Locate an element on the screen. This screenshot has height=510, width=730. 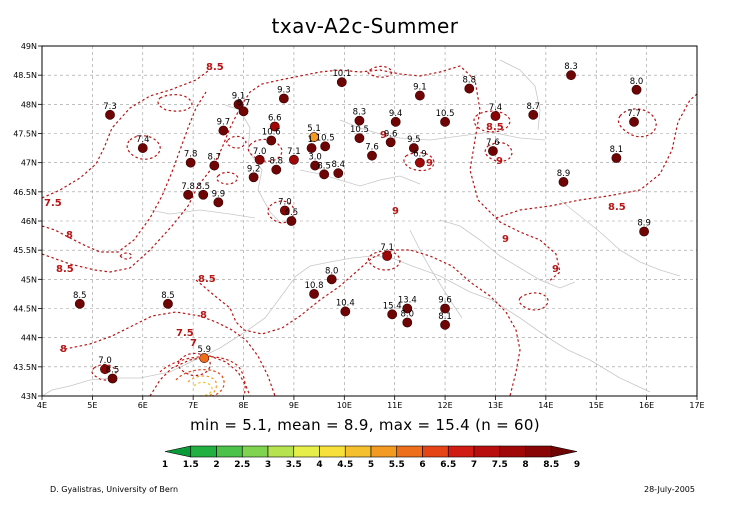
contour-label-9-bavaria: 9 is located at coordinates (383, 135).